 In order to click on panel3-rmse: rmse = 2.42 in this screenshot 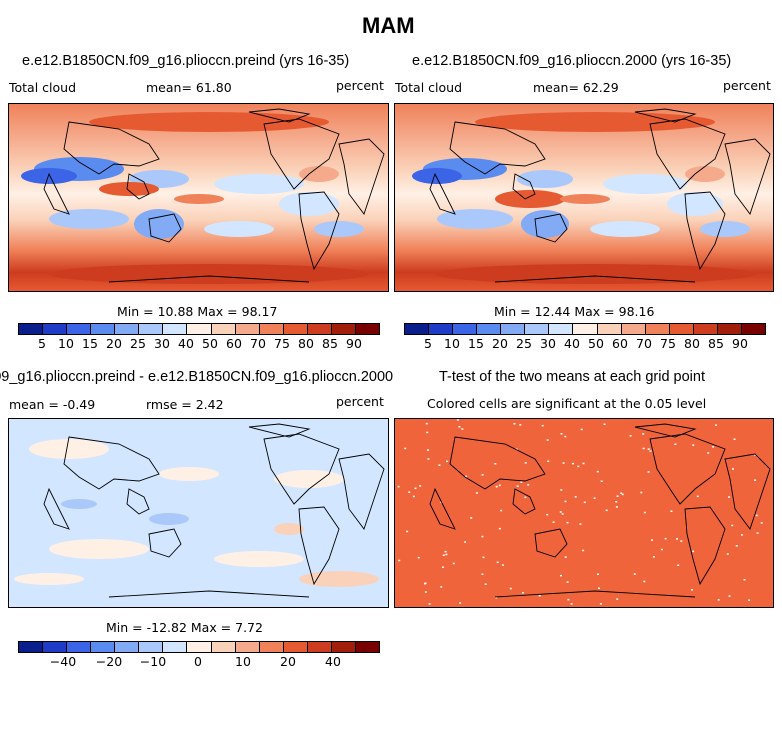, I will do `click(185, 404)`.